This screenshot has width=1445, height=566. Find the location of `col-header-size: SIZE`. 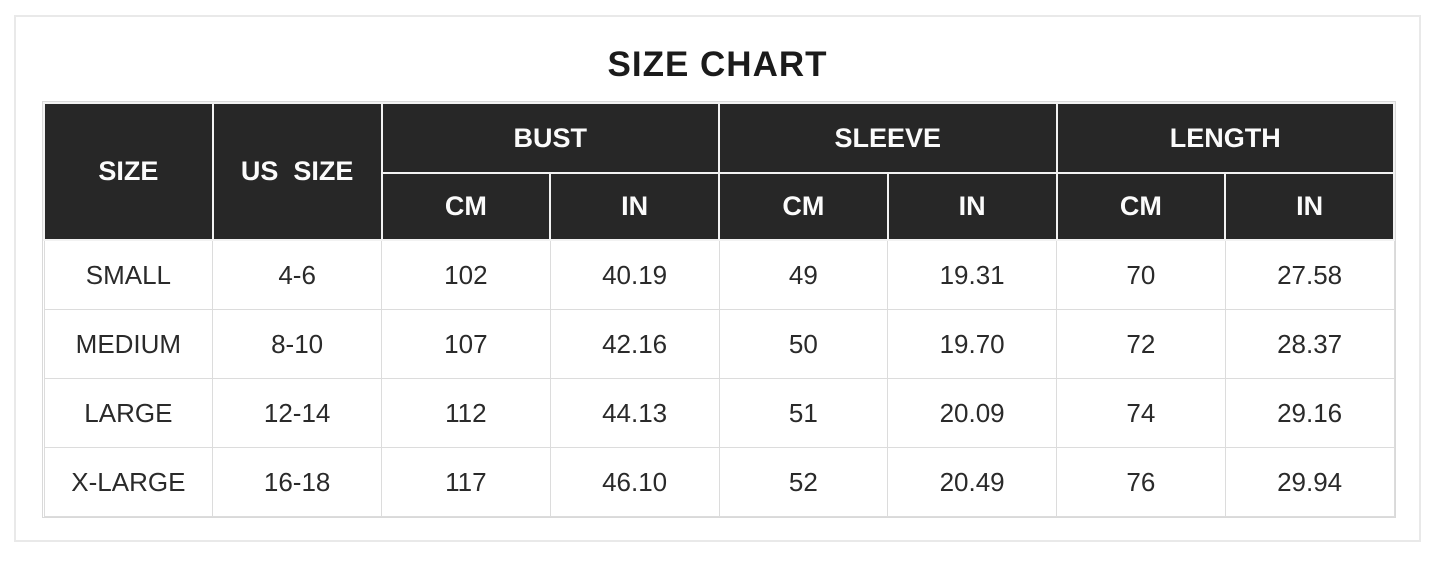

col-header-size: SIZE is located at coordinates (128, 171).